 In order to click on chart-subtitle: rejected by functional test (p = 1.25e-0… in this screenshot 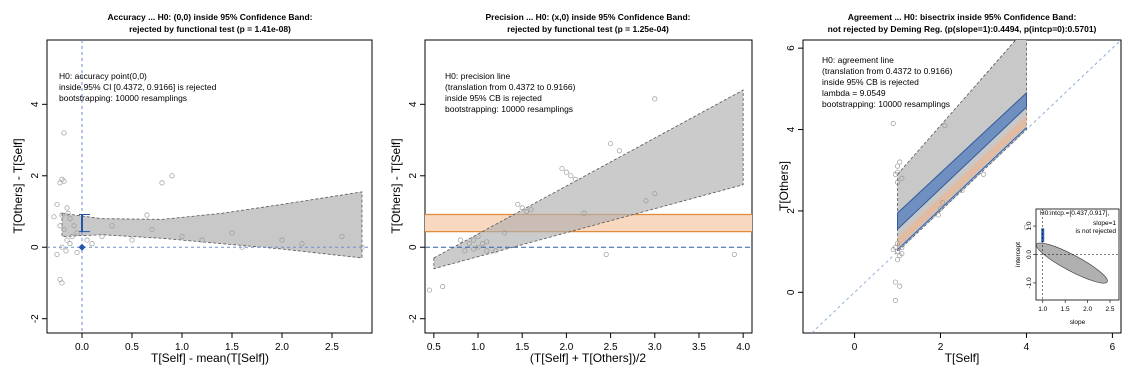, I will do `click(588, 29)`.